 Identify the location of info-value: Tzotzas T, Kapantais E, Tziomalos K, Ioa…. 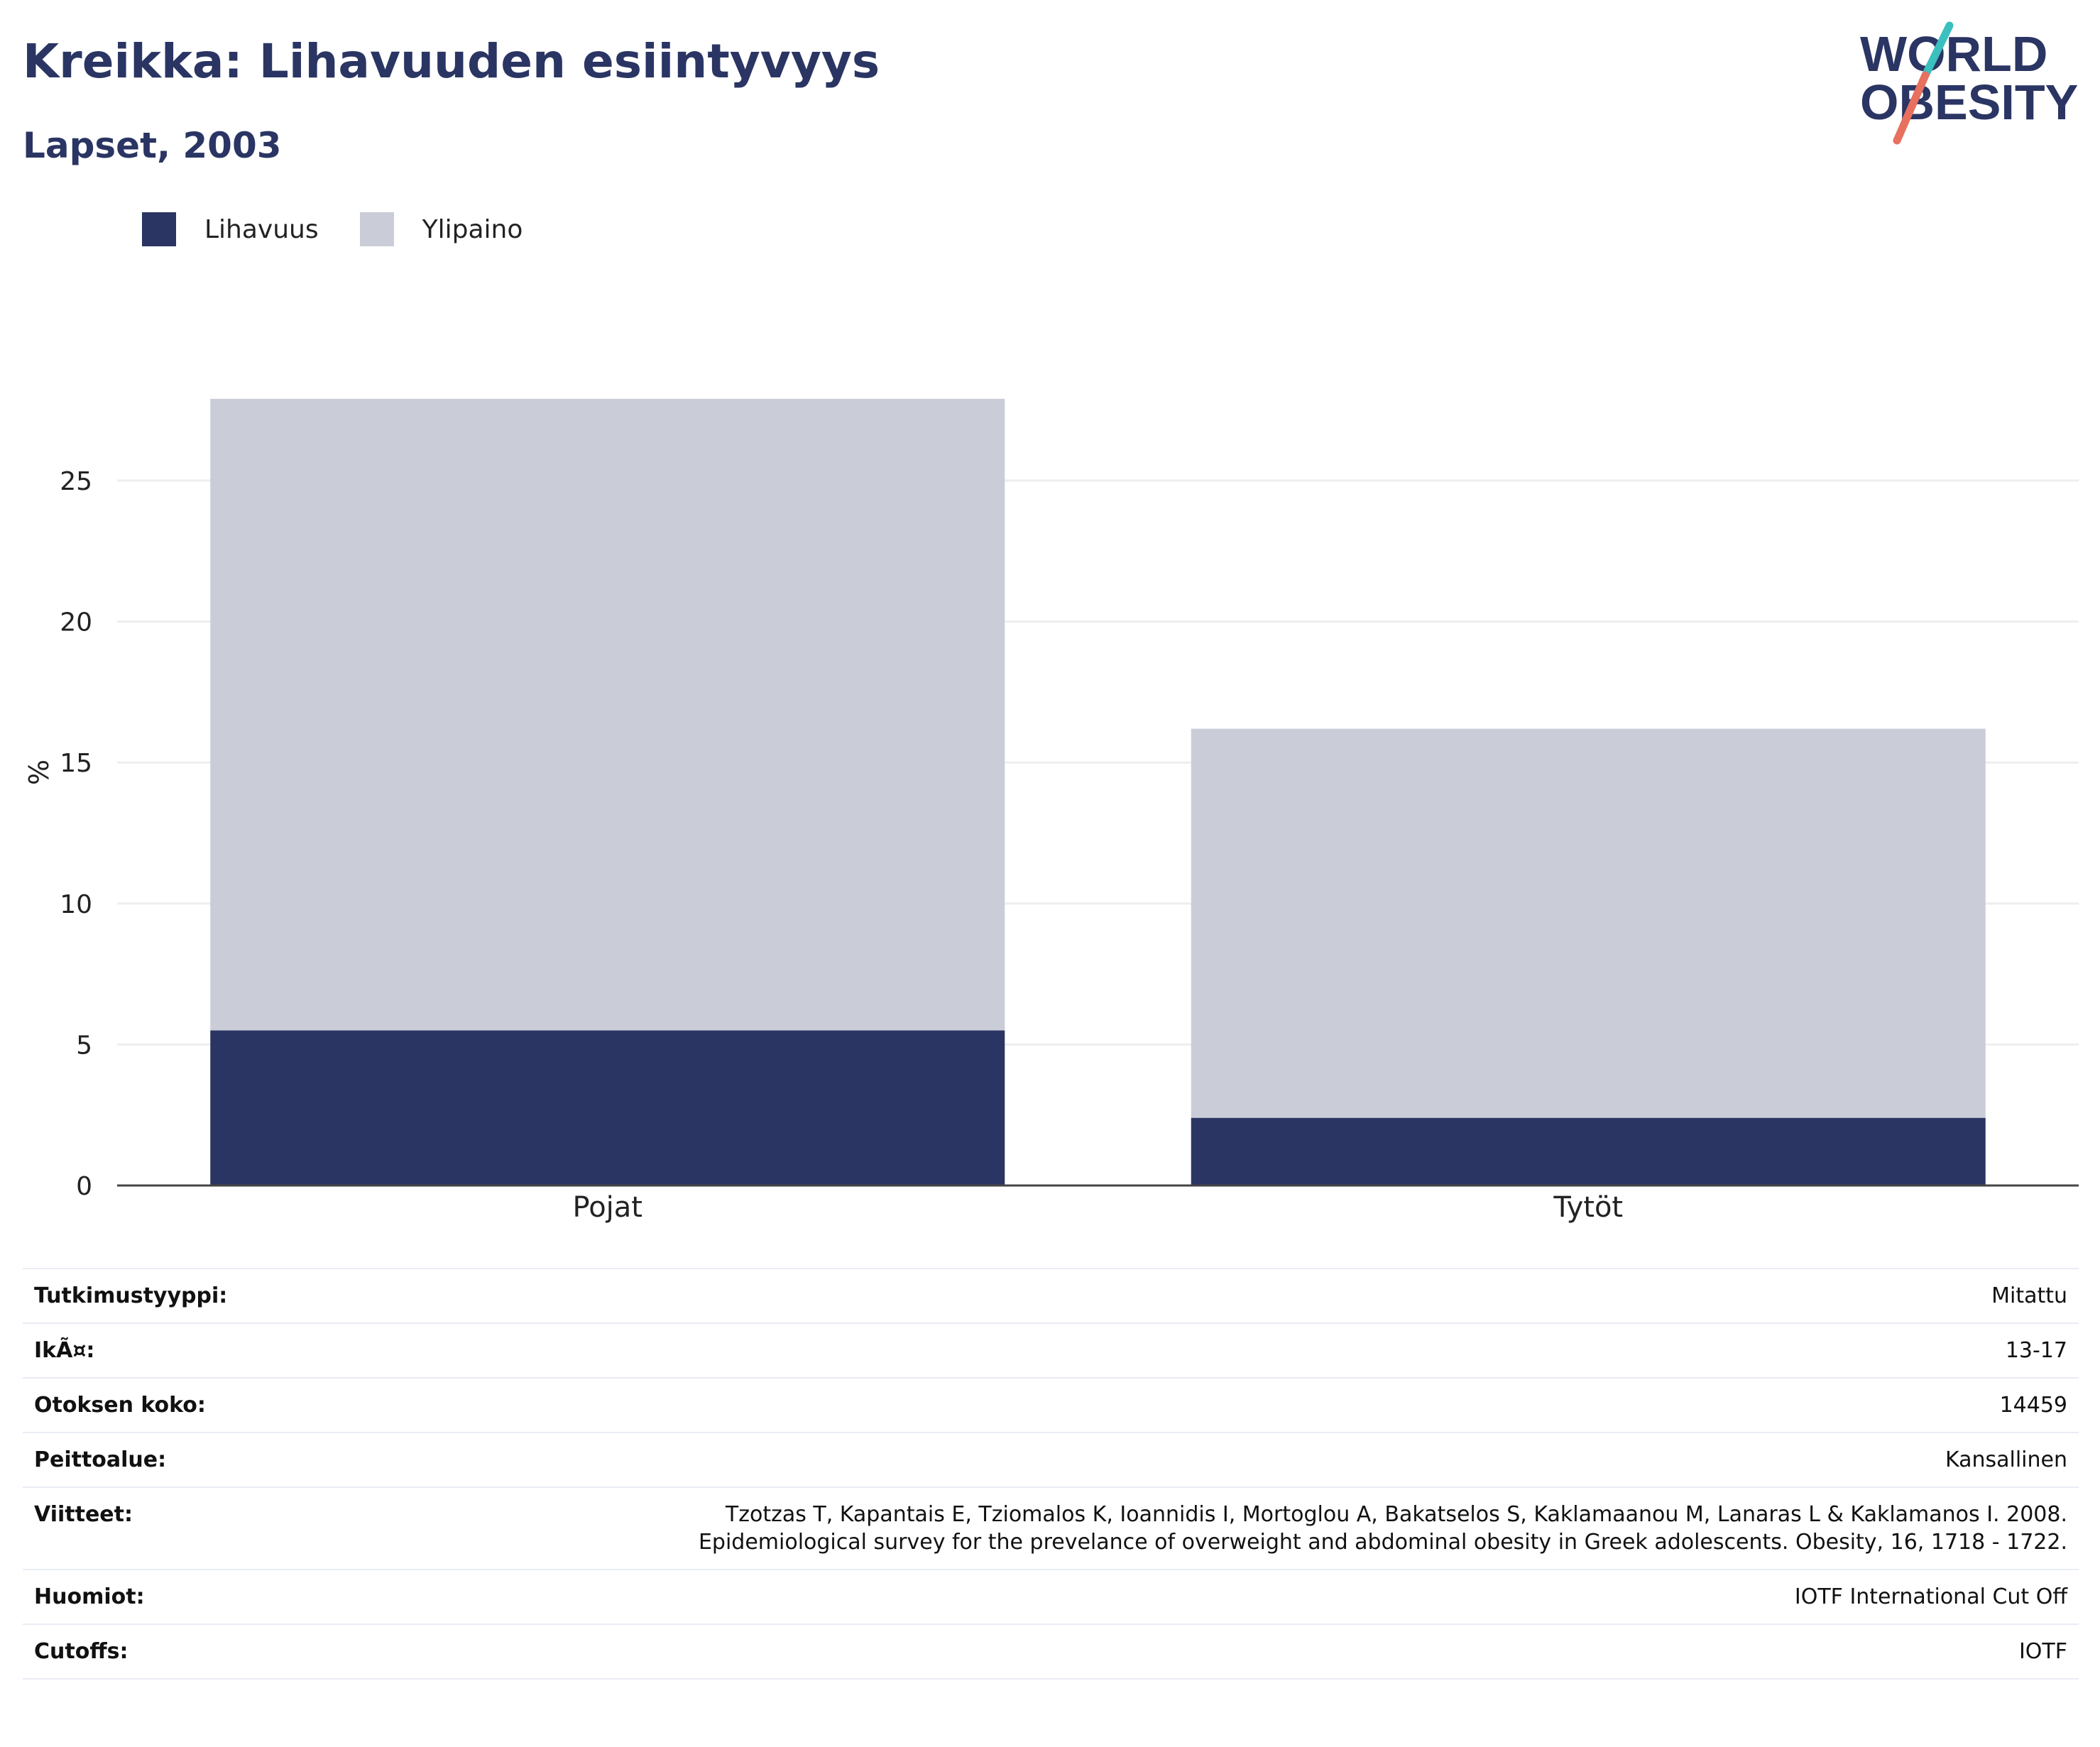
(1189, 1528).